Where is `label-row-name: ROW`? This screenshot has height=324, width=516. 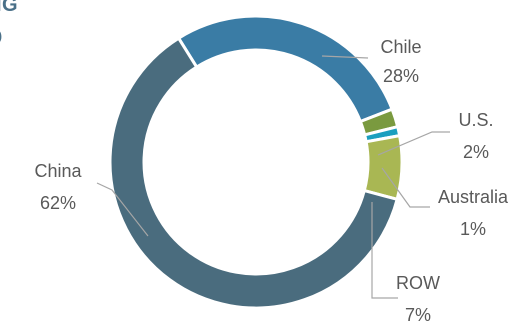 label-row-name: ROW is located at coordinates (418, 283).